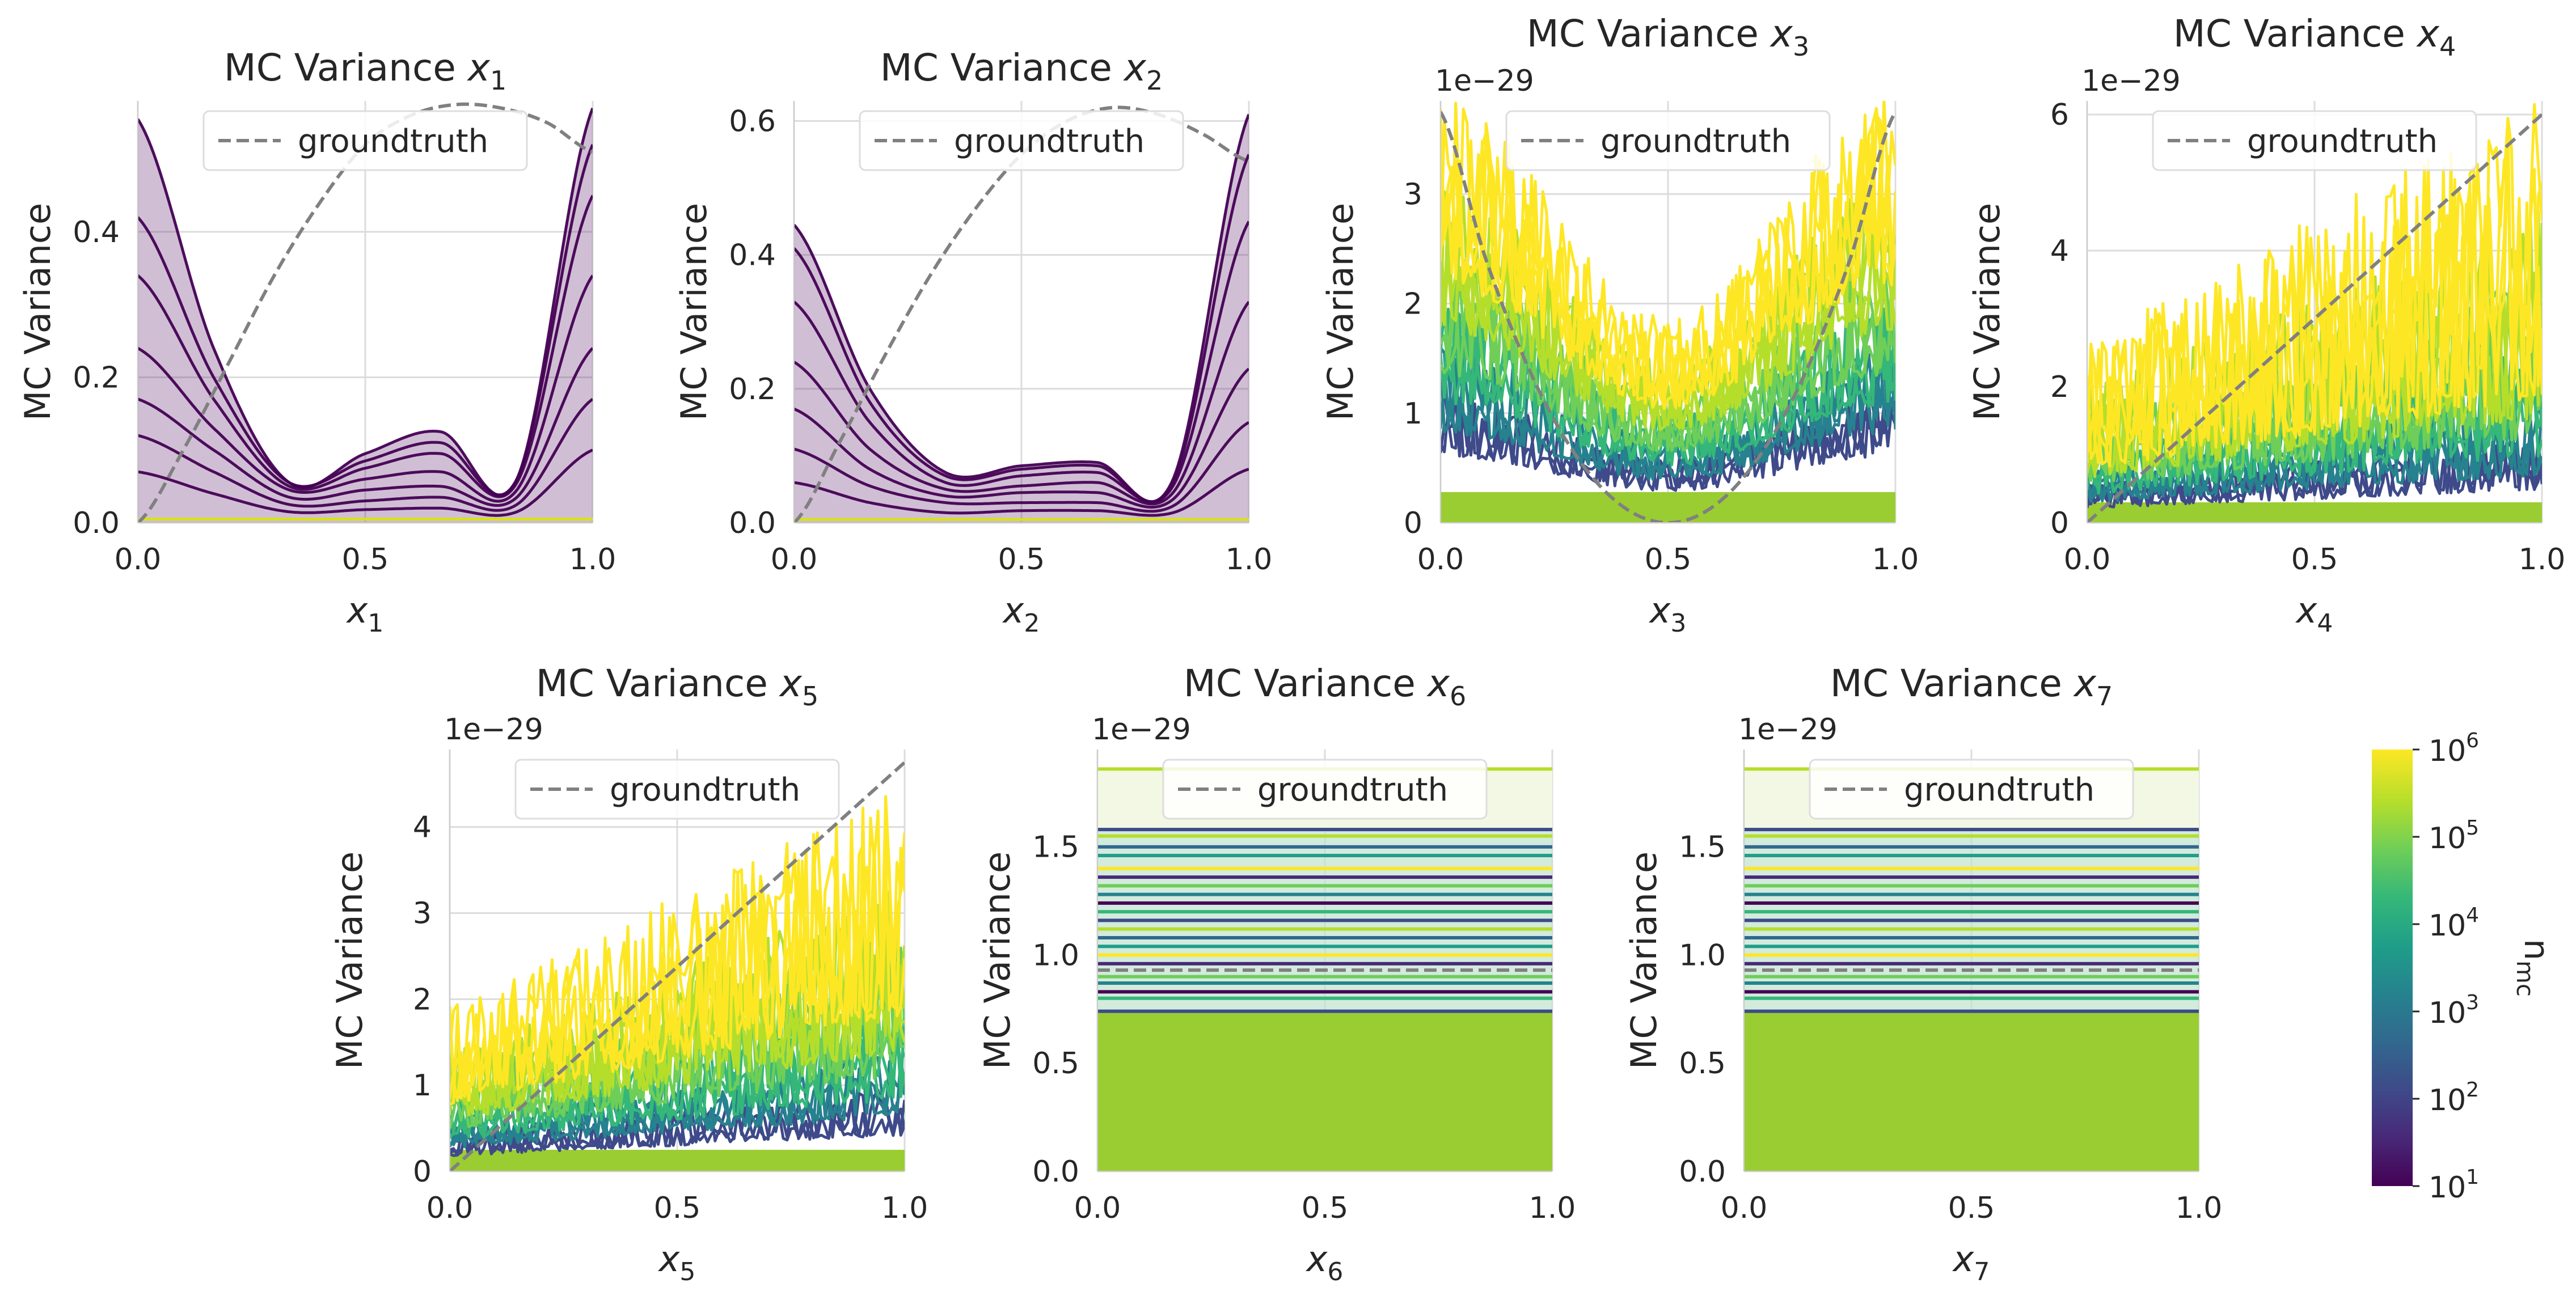 The image size is (2576, 1304). Describe the element at coordinates (2325, 623) in the screenshot. I see `x-axis-sub: 4` at that location.